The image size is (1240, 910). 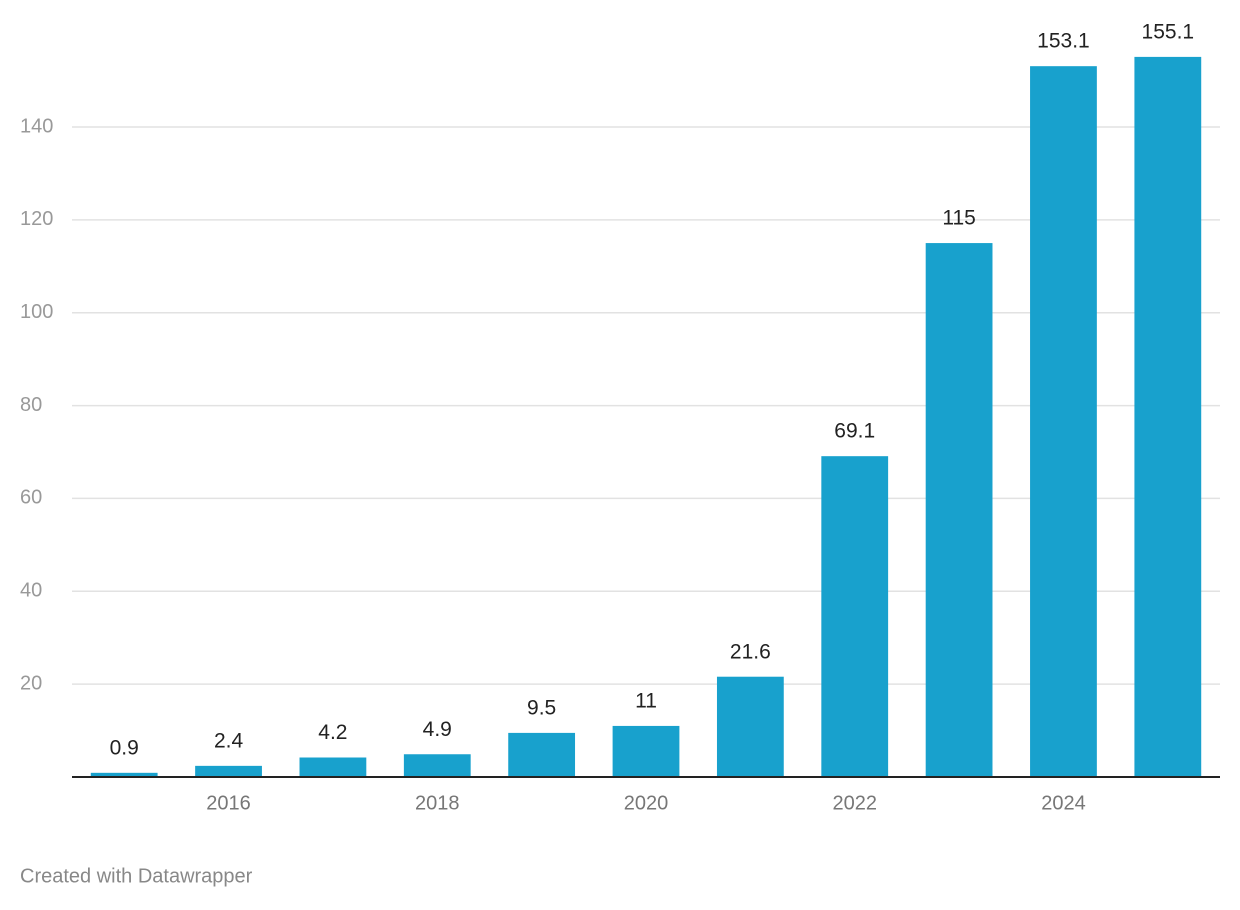 What do you see at coordinates (31, 405) in the screenshot?
I see `y-tick-label: 80` at bounding box center [31, 405].